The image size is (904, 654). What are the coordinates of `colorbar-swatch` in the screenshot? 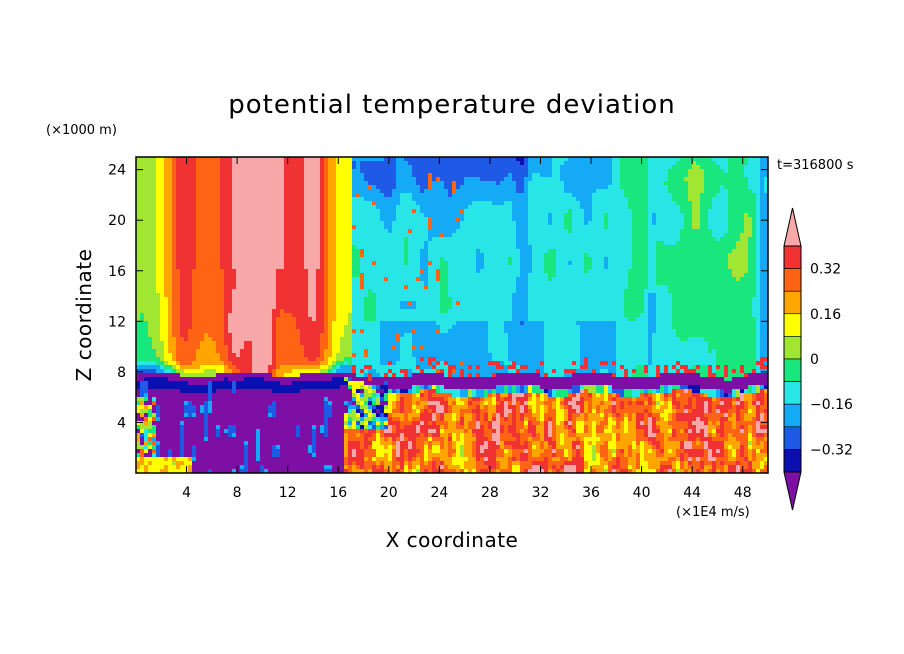 It's located at (792, 415).